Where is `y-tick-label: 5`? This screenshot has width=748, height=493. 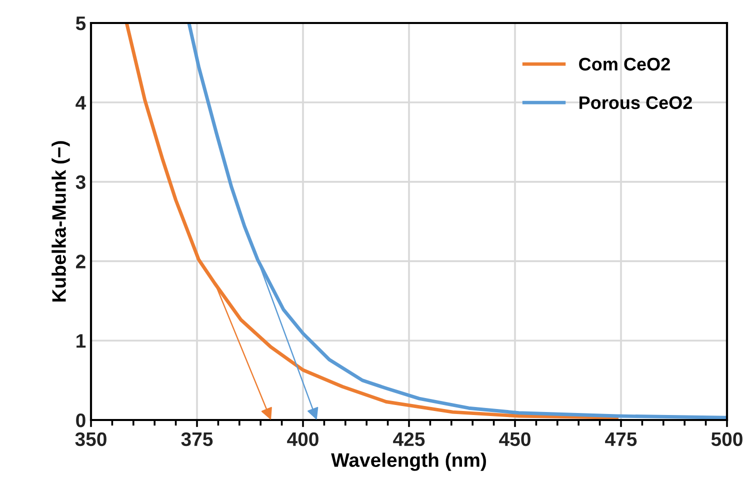
y-tick-label: 5 is located at coordinates (81, 23).